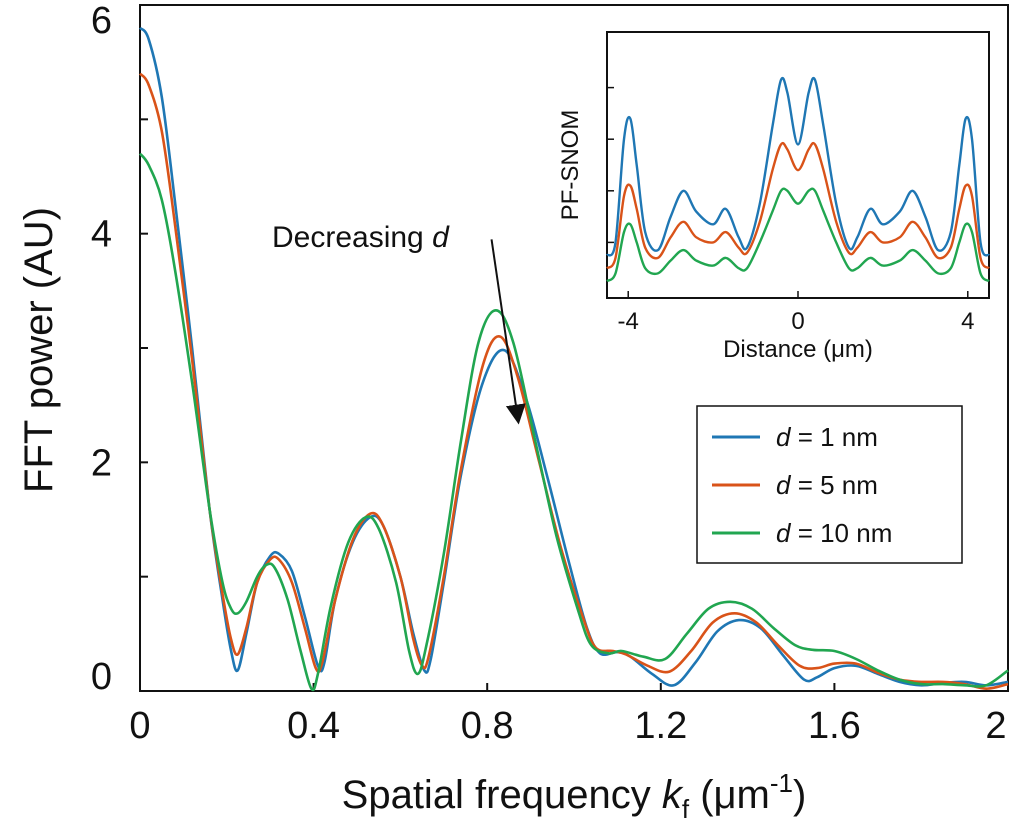 This screenshot has height=826, width=1022. Describe the element at coordinates (570, 165) in the screenshot. I see `inset-y-axis-title: PF-SNOM` at that location.